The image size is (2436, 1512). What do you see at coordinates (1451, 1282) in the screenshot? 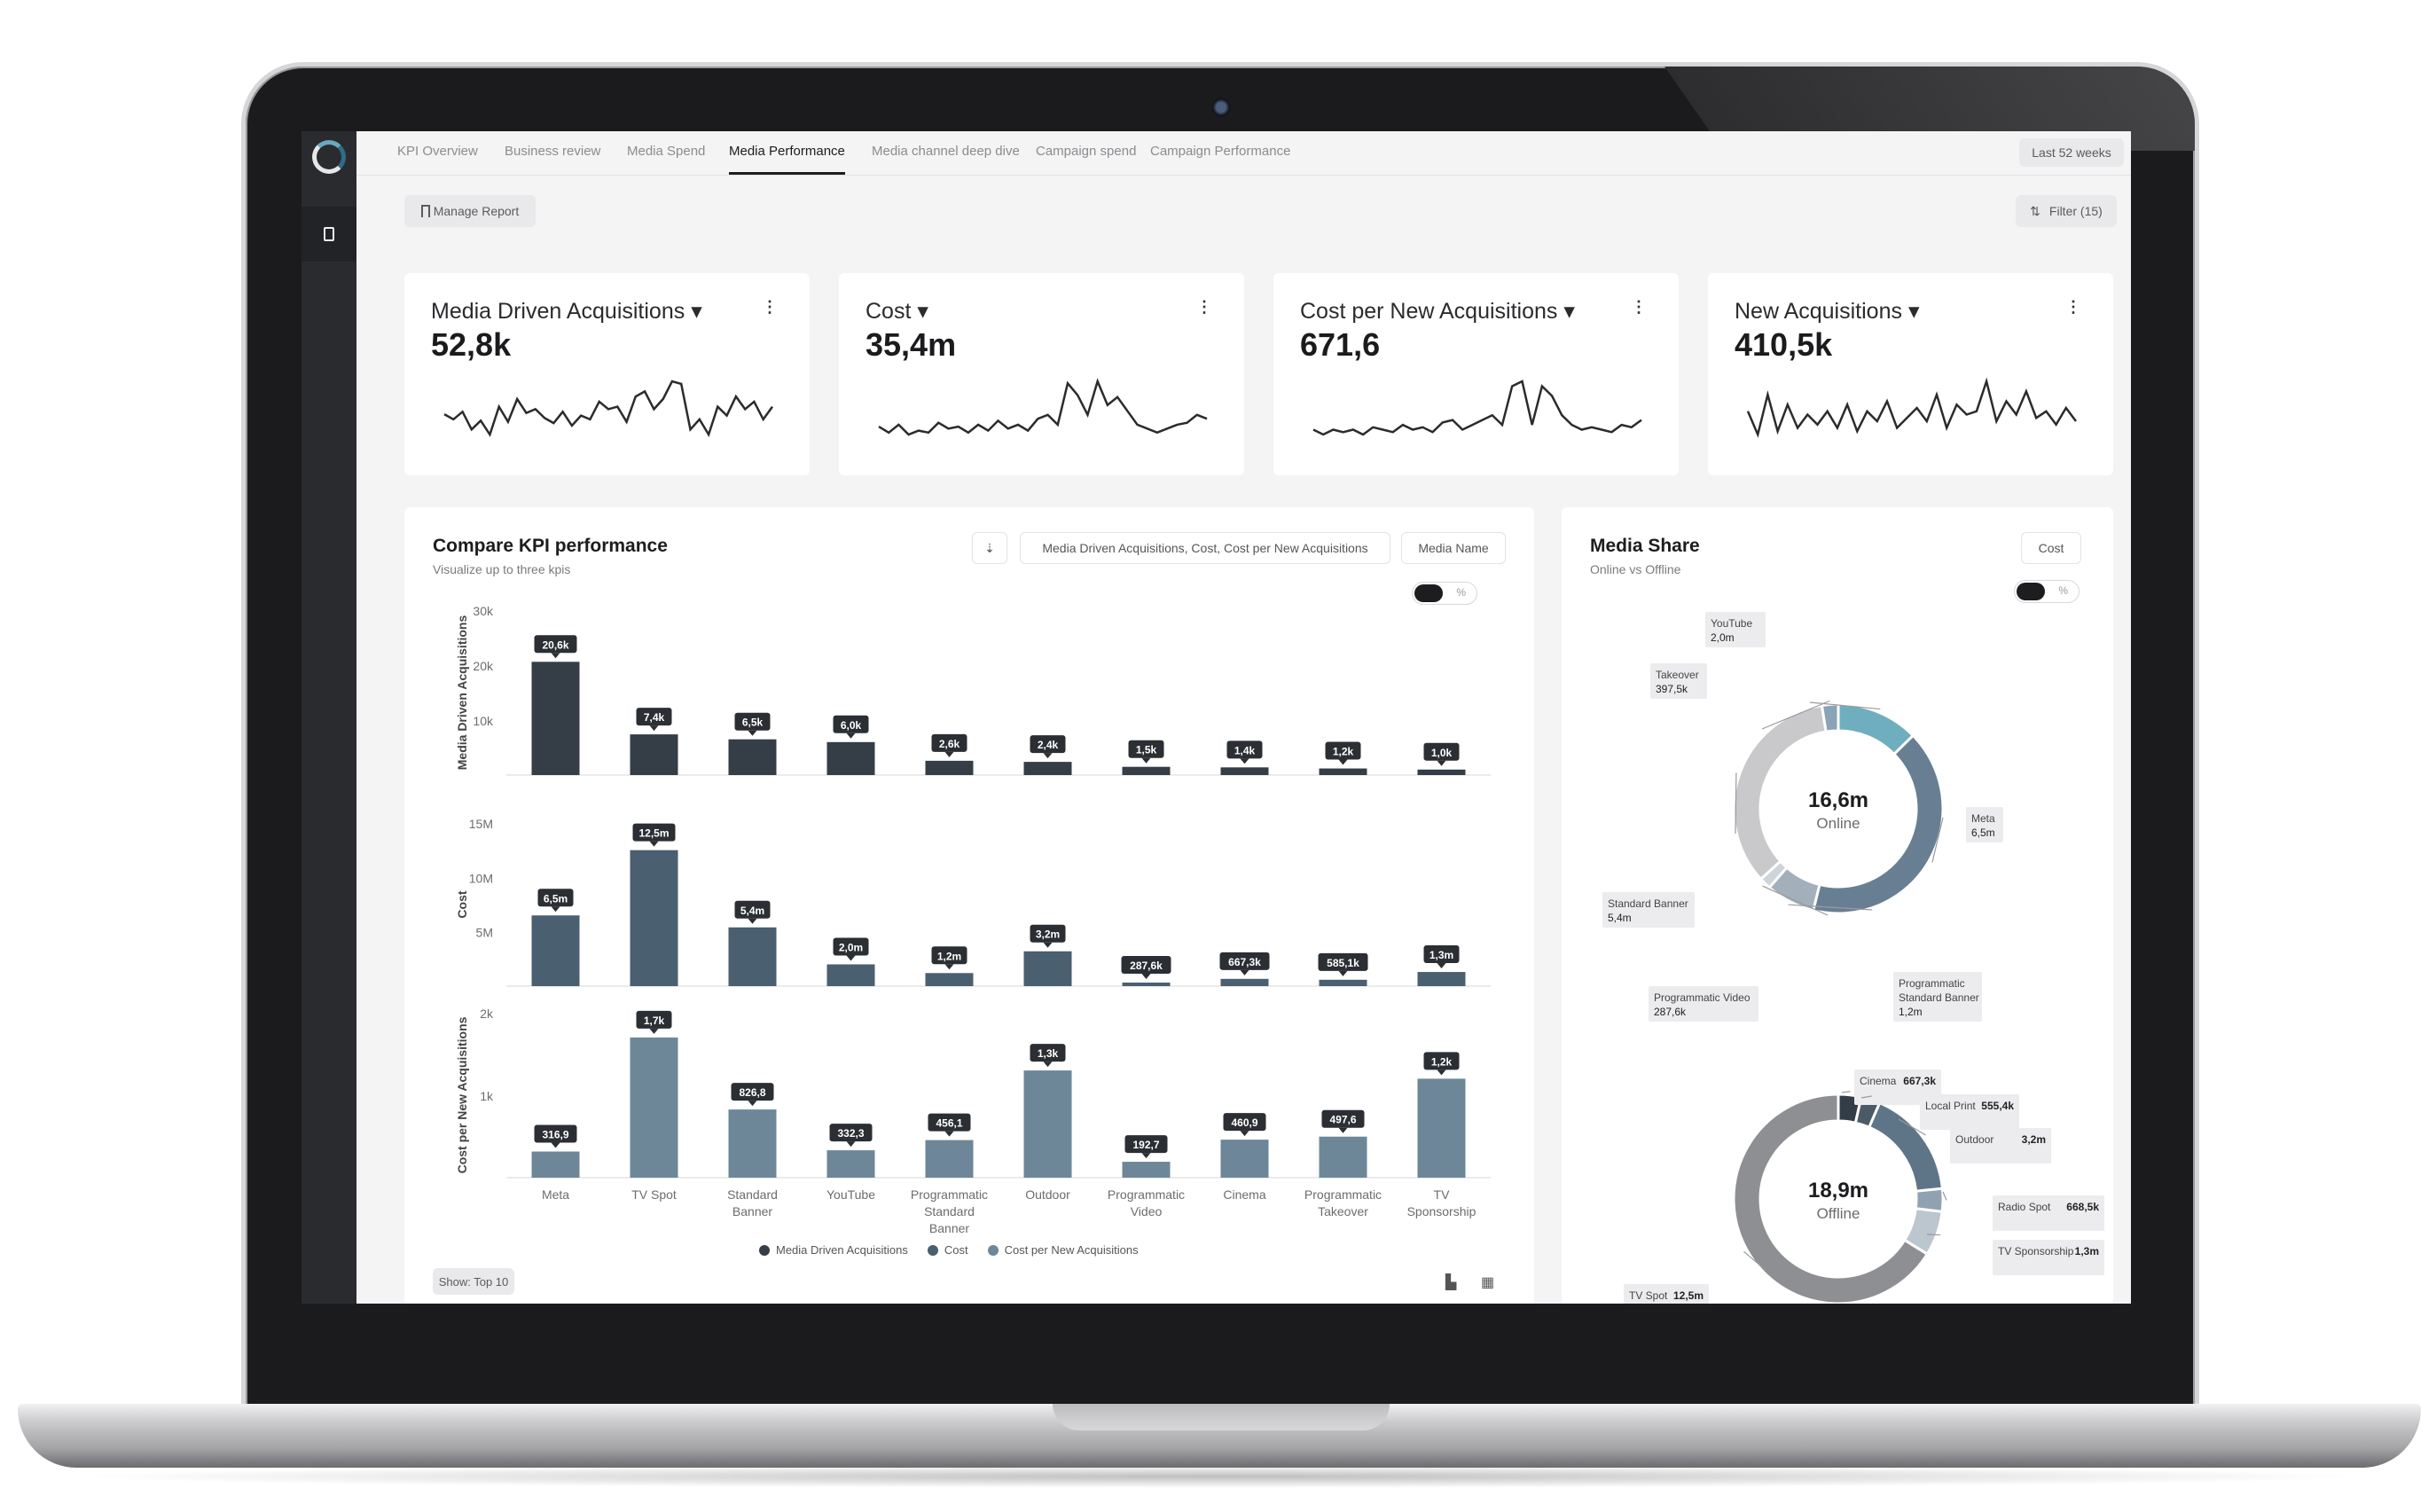
I see `bar-chart-view-icon: ▙` at bounding box center [1451, 1282].